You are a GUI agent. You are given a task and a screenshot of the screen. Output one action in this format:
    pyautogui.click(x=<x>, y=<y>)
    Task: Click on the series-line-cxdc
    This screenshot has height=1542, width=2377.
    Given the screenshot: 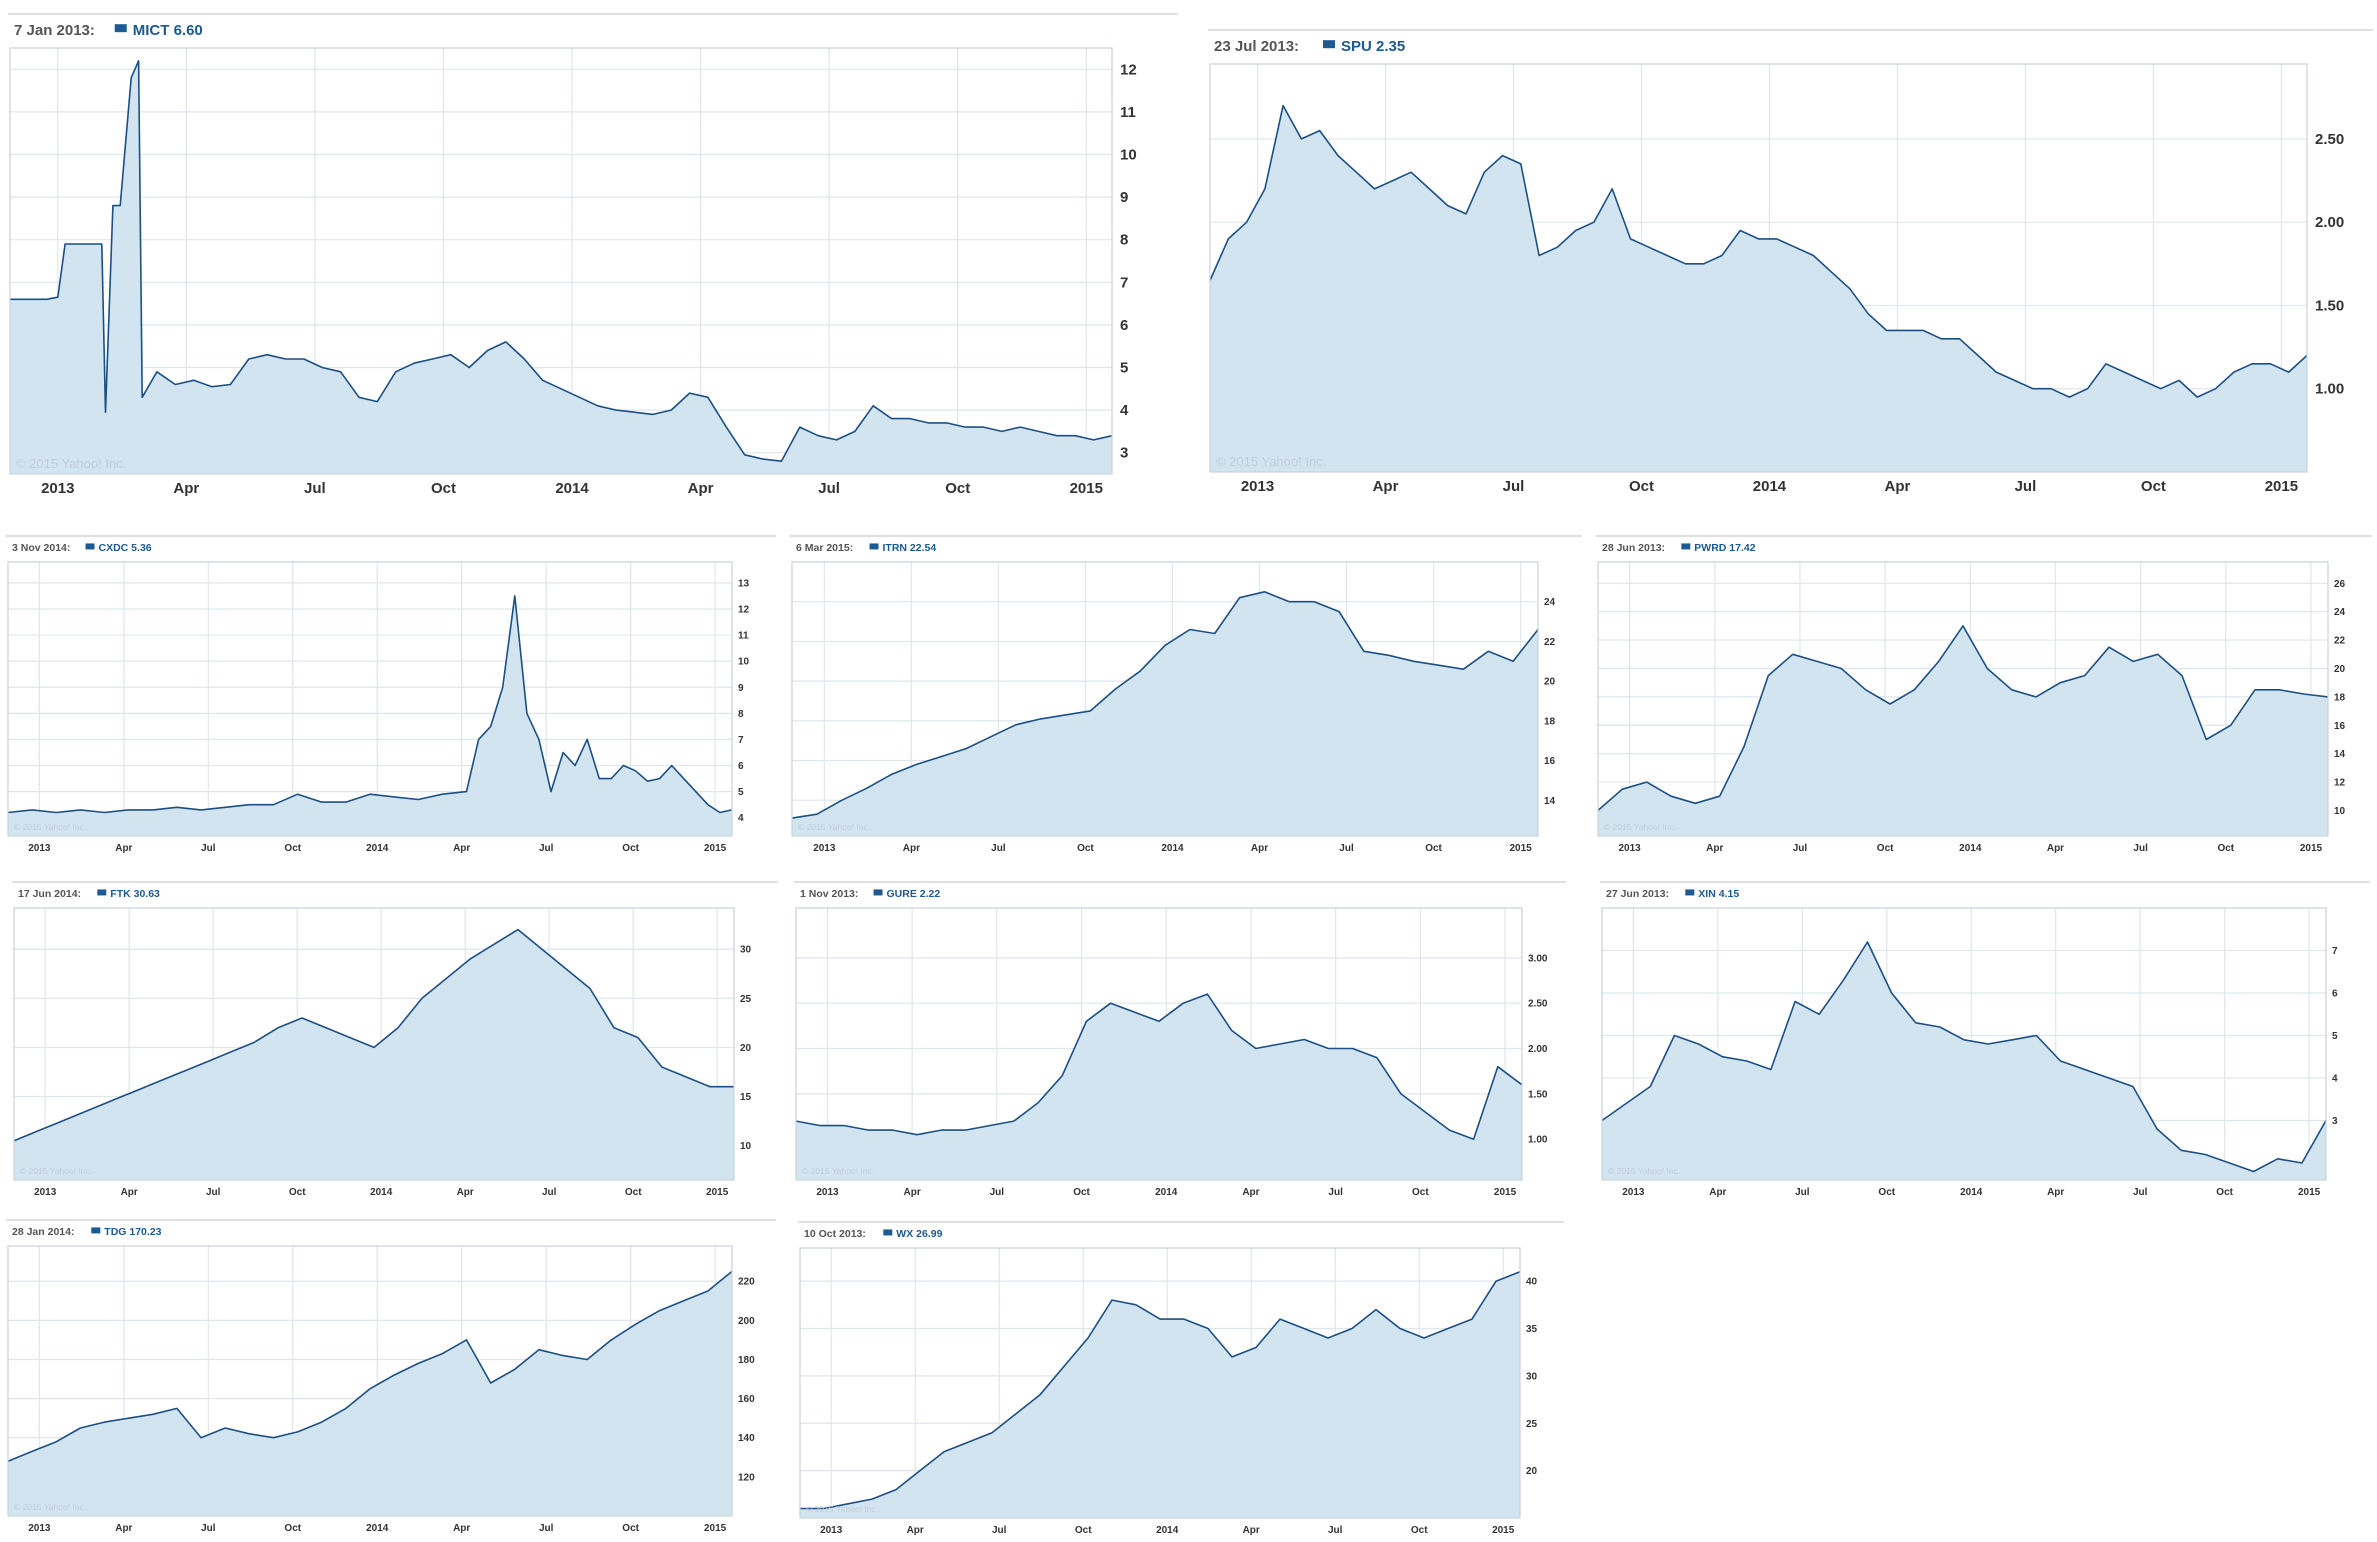 What is the action you would take?
    pyautogui.click(x=370, y=704)
    